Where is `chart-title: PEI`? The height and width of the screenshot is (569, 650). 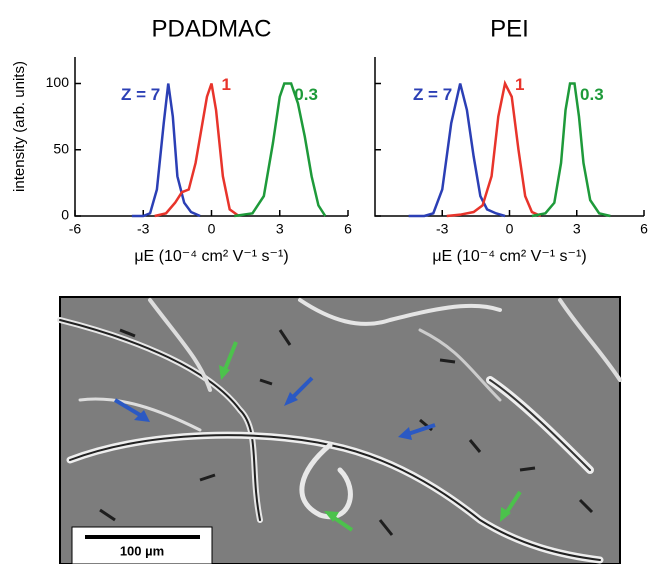
chart-title: PEI is located at coordinates (509, 28).